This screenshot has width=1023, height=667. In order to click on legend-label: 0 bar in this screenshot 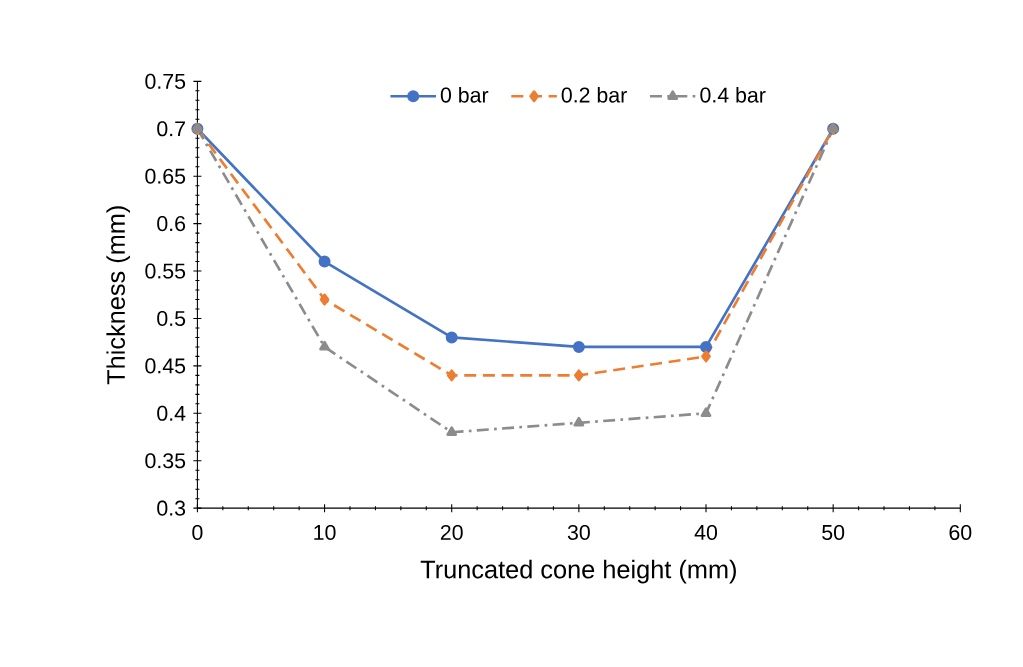, I will do `click(464, 95)`.